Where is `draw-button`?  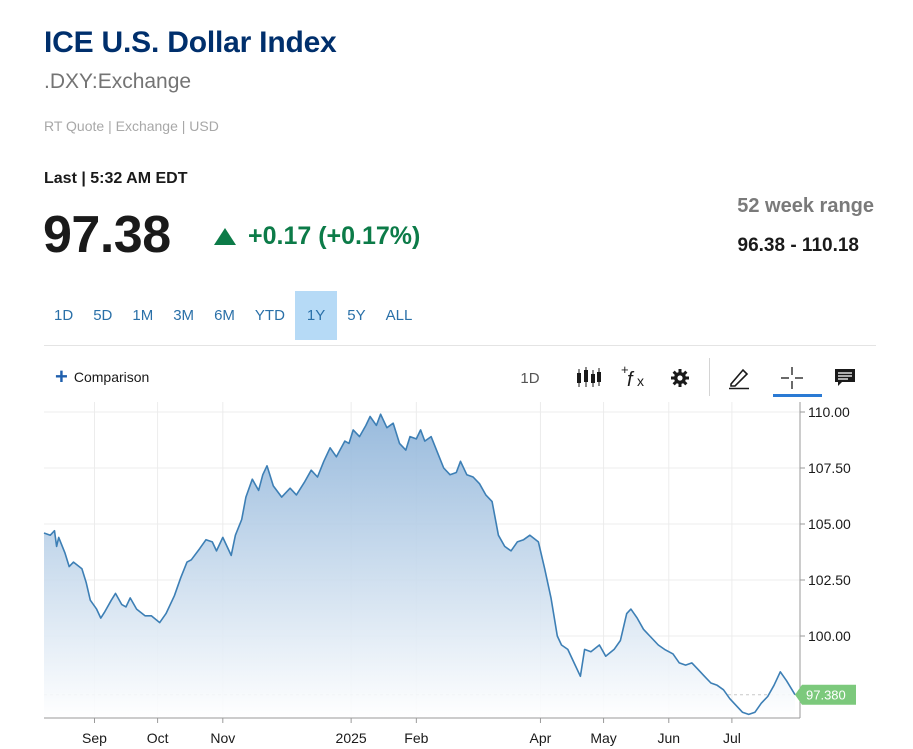 draw-button is located at coordinates (739, 378).